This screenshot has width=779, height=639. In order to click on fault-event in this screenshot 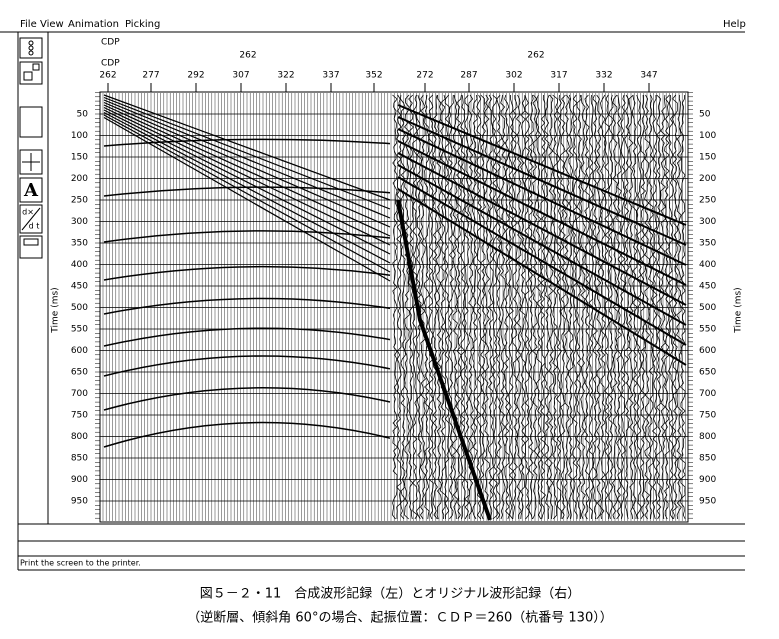, I will do `click(444, 360)`.